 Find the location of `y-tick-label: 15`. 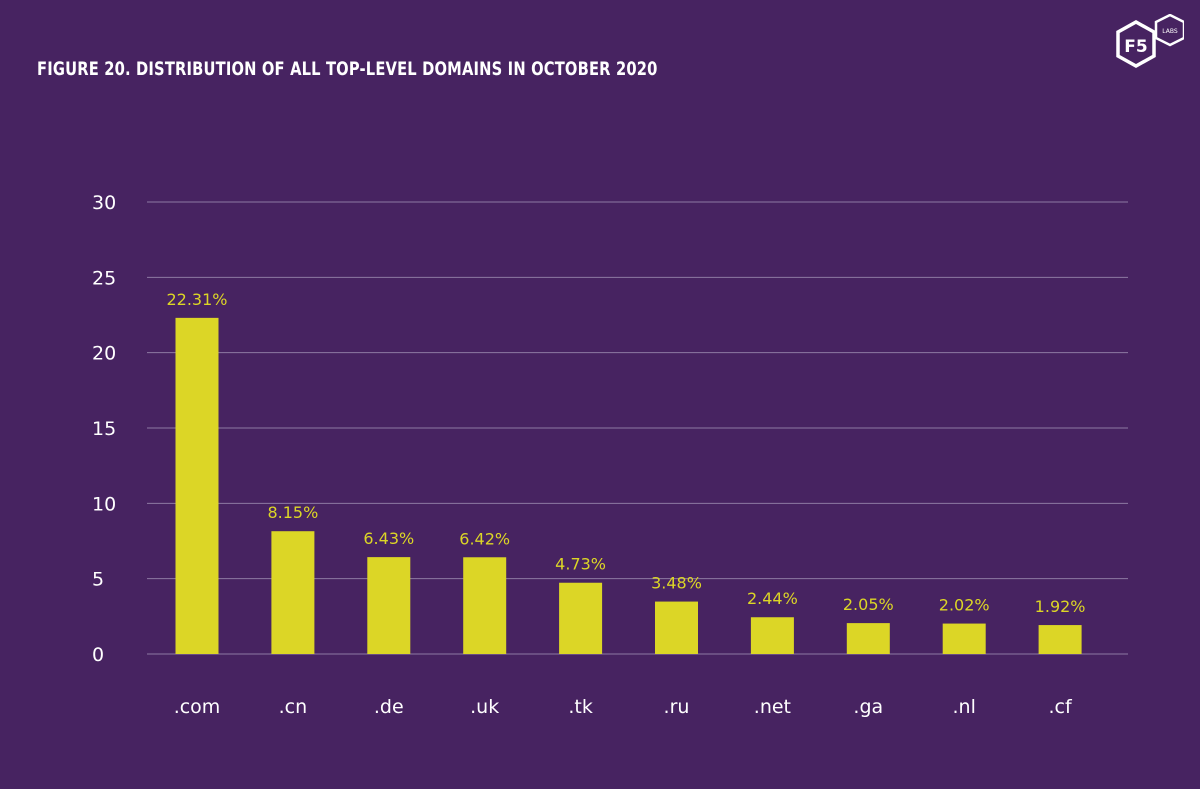

y-tick-label: 15 is located at coordinates (104, 429).